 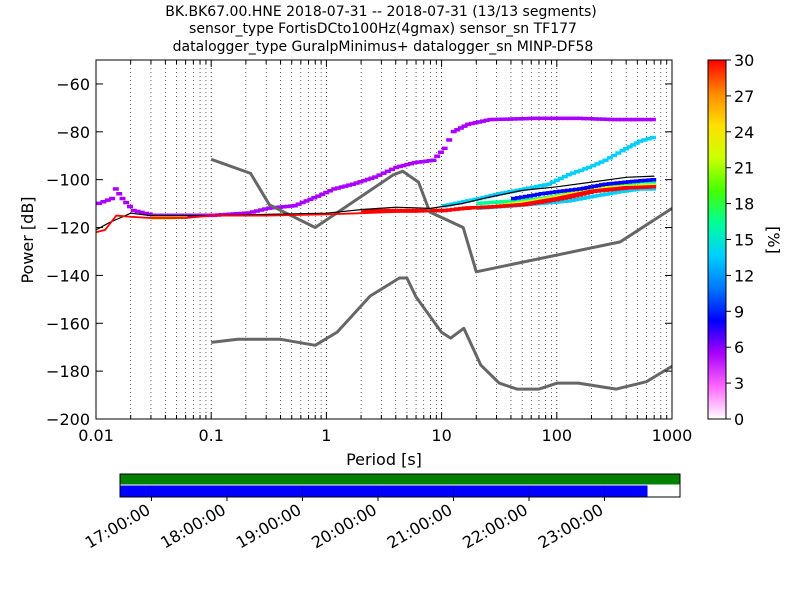 What do you see at coordinates (739, 347) in the screenshot?
I see `colorbar-tick-label: 6` at bounding box center [739, 347].